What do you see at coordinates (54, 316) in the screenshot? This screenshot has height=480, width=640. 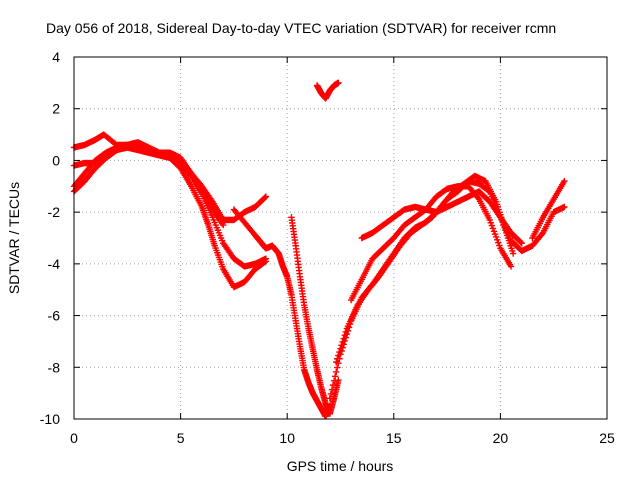 I see `y-tick-label: -6` at bounding box center [54, 316].